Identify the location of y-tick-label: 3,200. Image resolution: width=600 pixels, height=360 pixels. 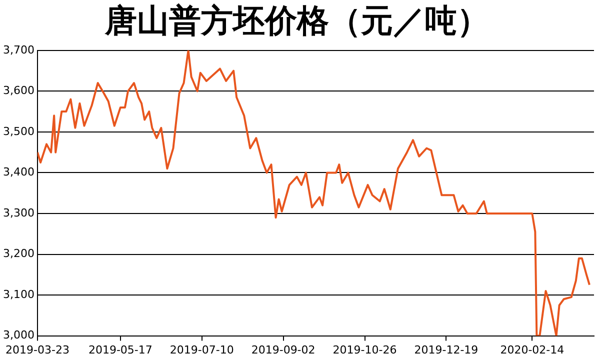
(18, 253).